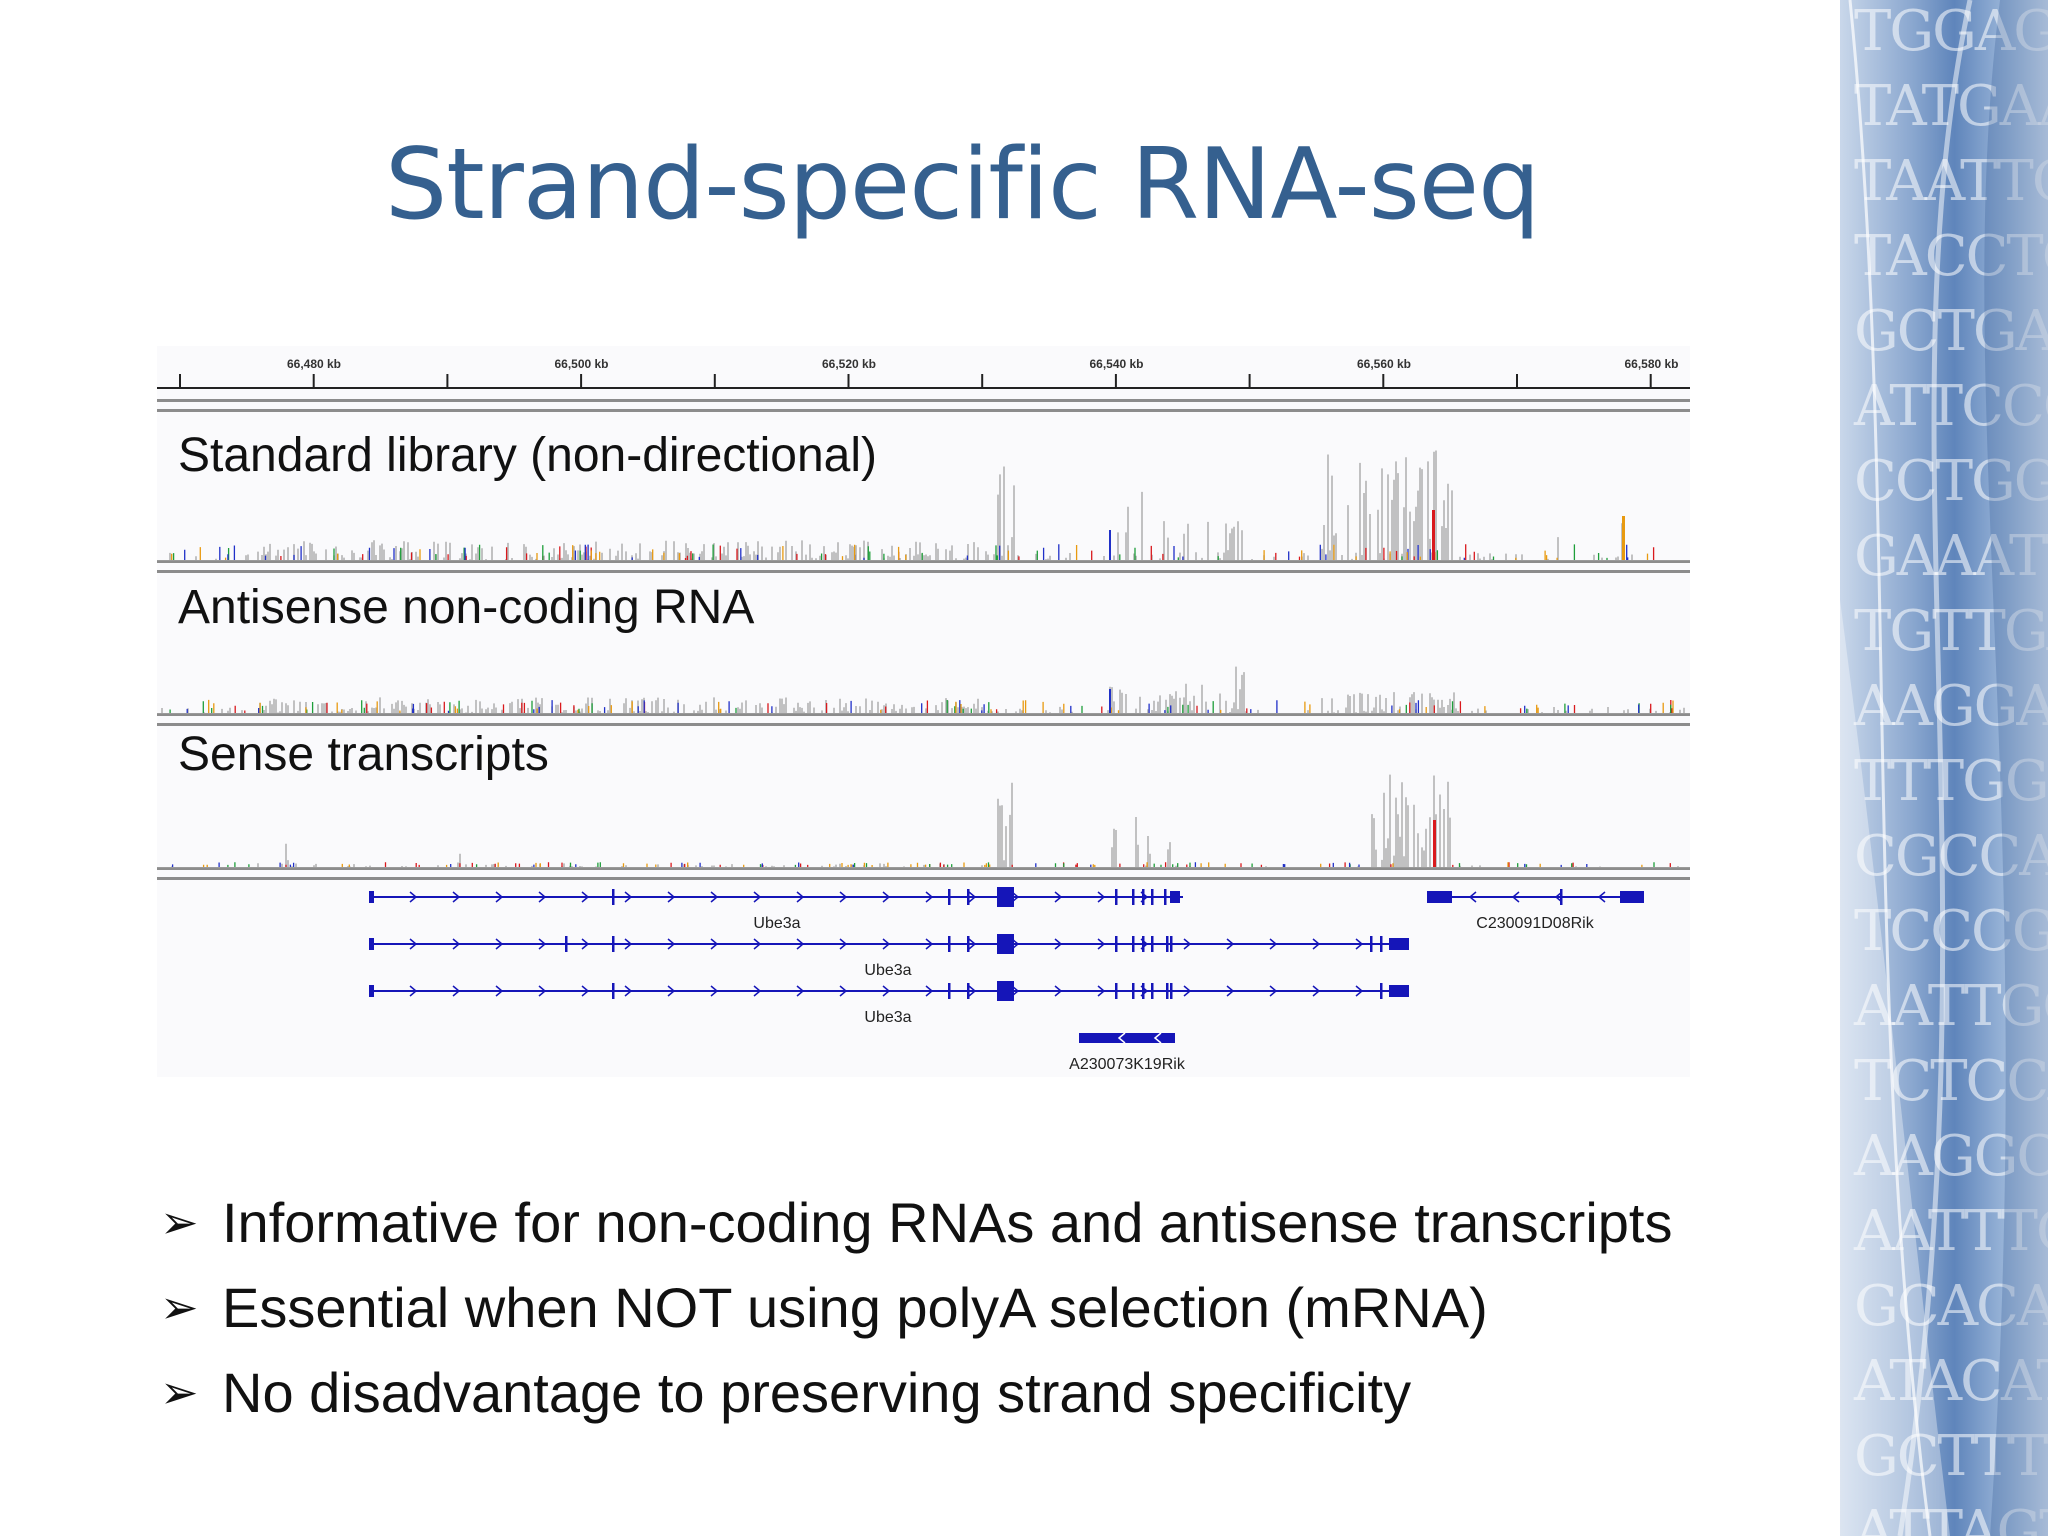  What do you see at coordinates (581, 364) in the screenshot?
I see `ruler-tick-label: 66,500 kb` at bounding box center [581, 364].